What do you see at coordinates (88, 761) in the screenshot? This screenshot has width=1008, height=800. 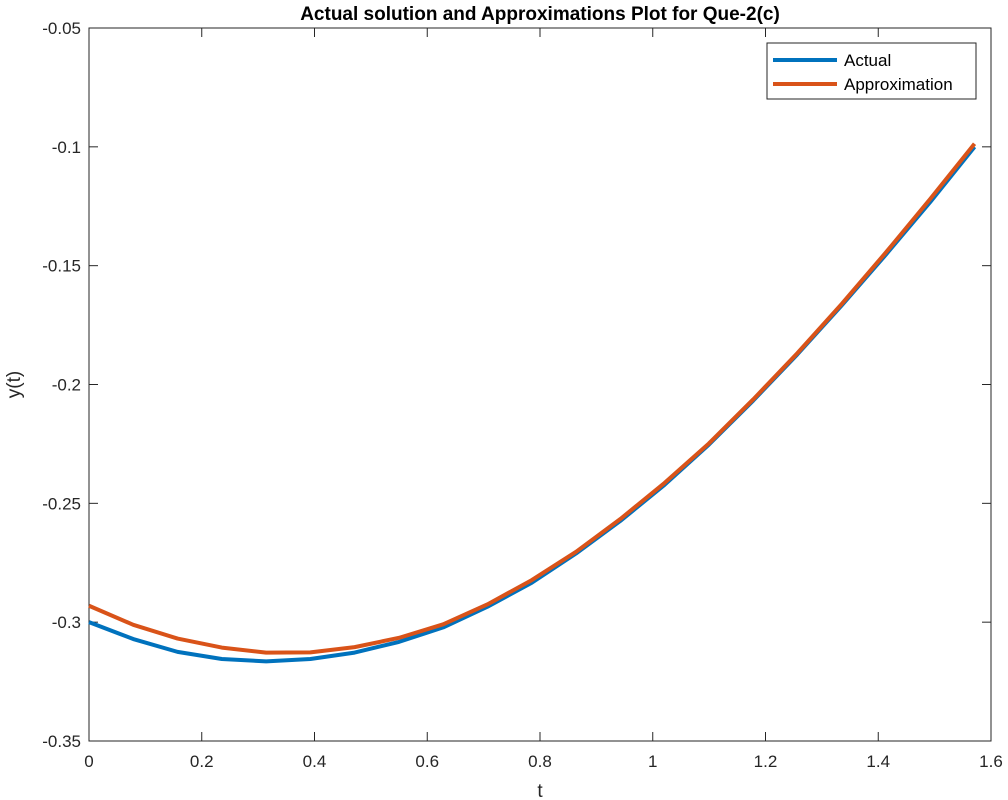 I see `x-tick-label: 0` at bounding box center [88, 761].